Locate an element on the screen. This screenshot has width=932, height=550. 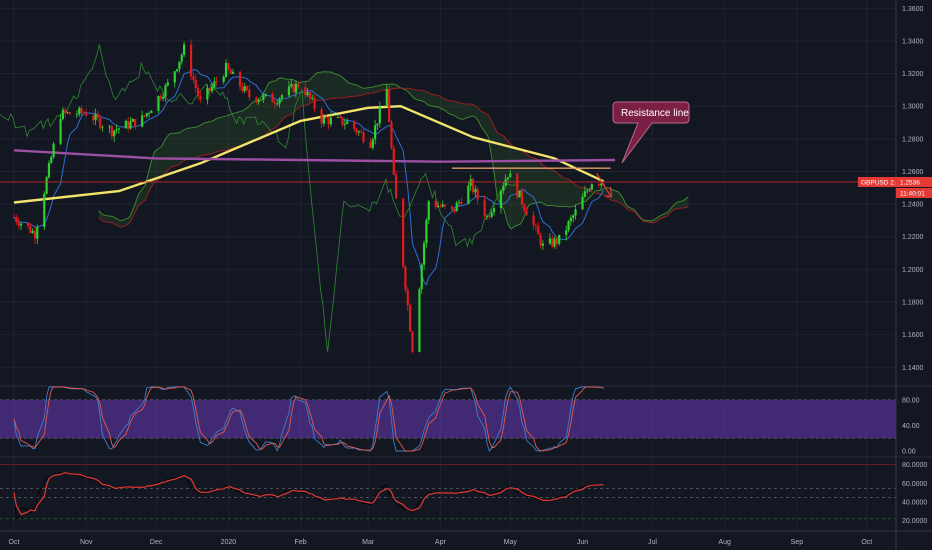
countdown-label: 11:40:01 is located at coordinates (912, 194).